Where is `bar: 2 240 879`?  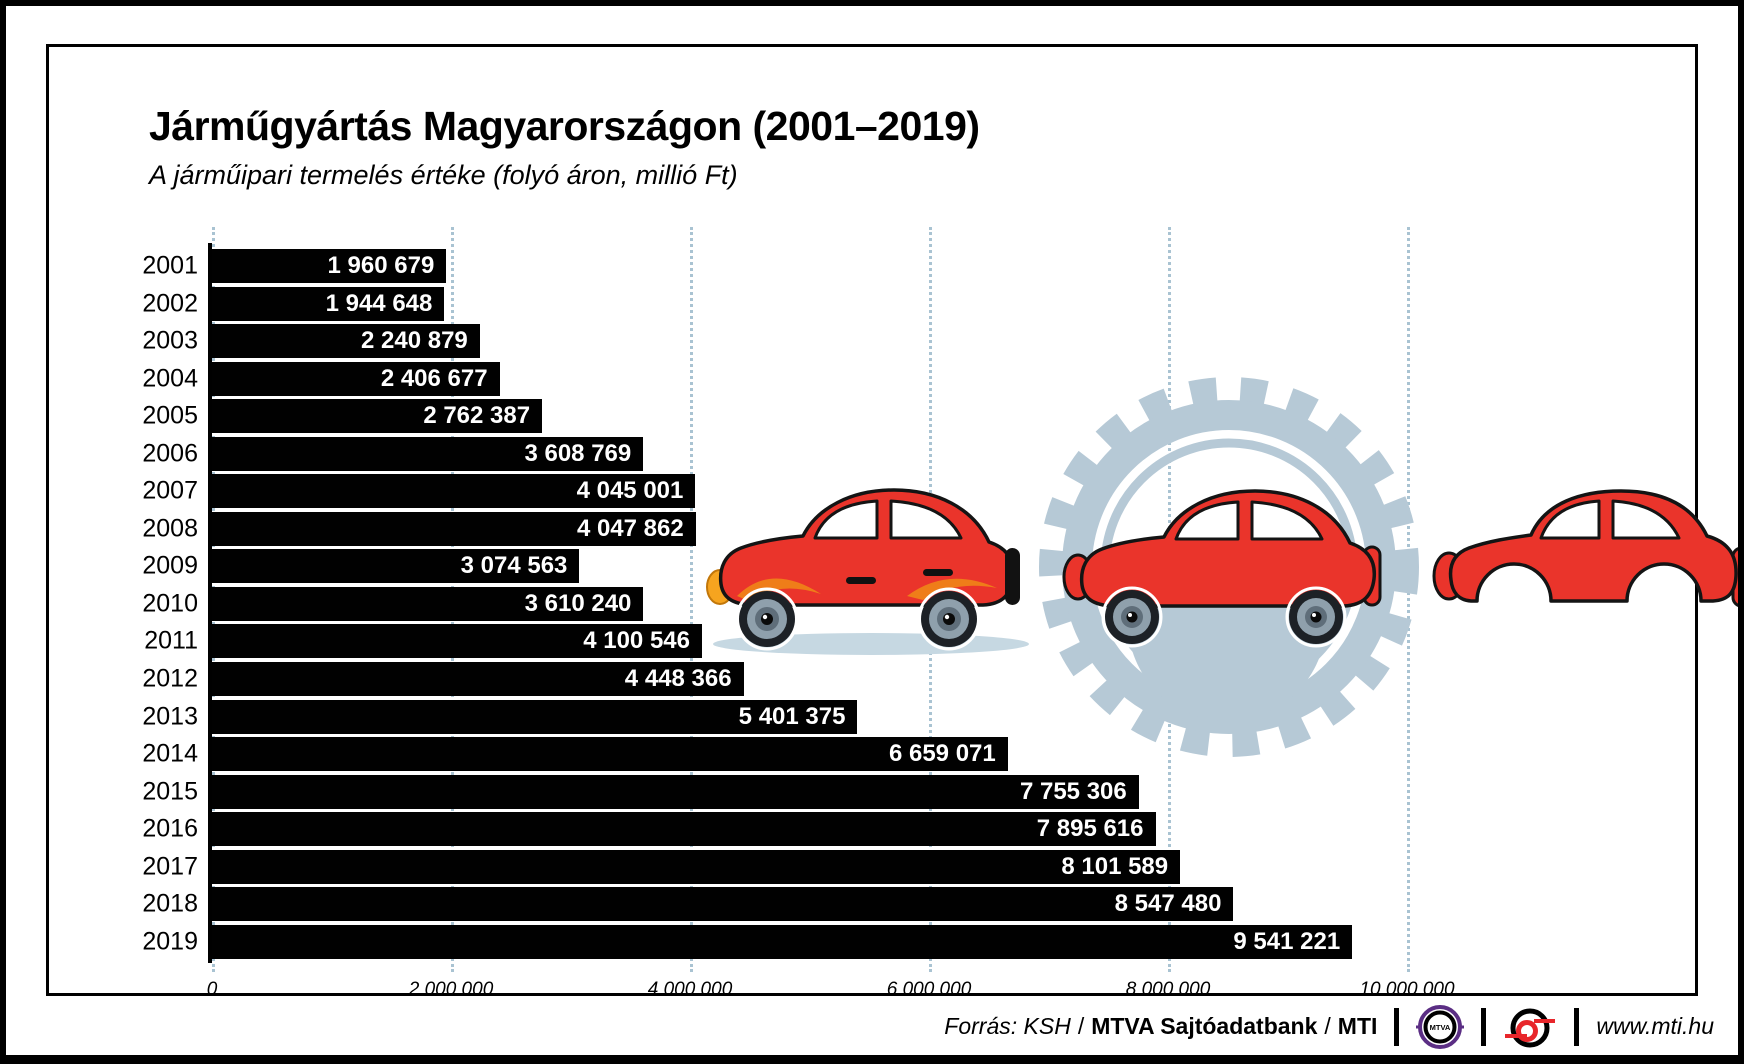 bar: 2 240 879 is located at coordinates (346, 341).